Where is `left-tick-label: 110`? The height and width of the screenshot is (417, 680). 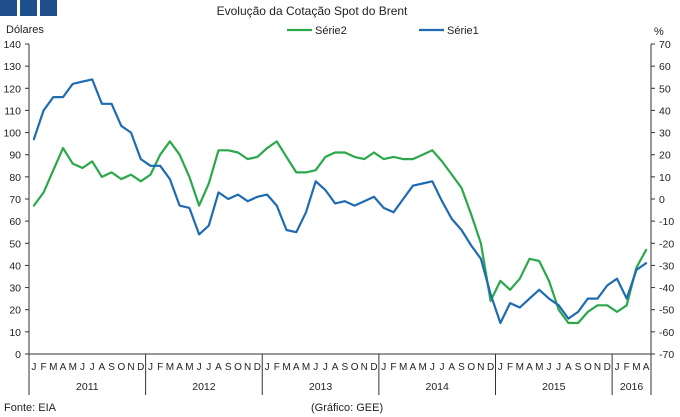 left-tick-label: 110 is located at coordinates (12, 111).